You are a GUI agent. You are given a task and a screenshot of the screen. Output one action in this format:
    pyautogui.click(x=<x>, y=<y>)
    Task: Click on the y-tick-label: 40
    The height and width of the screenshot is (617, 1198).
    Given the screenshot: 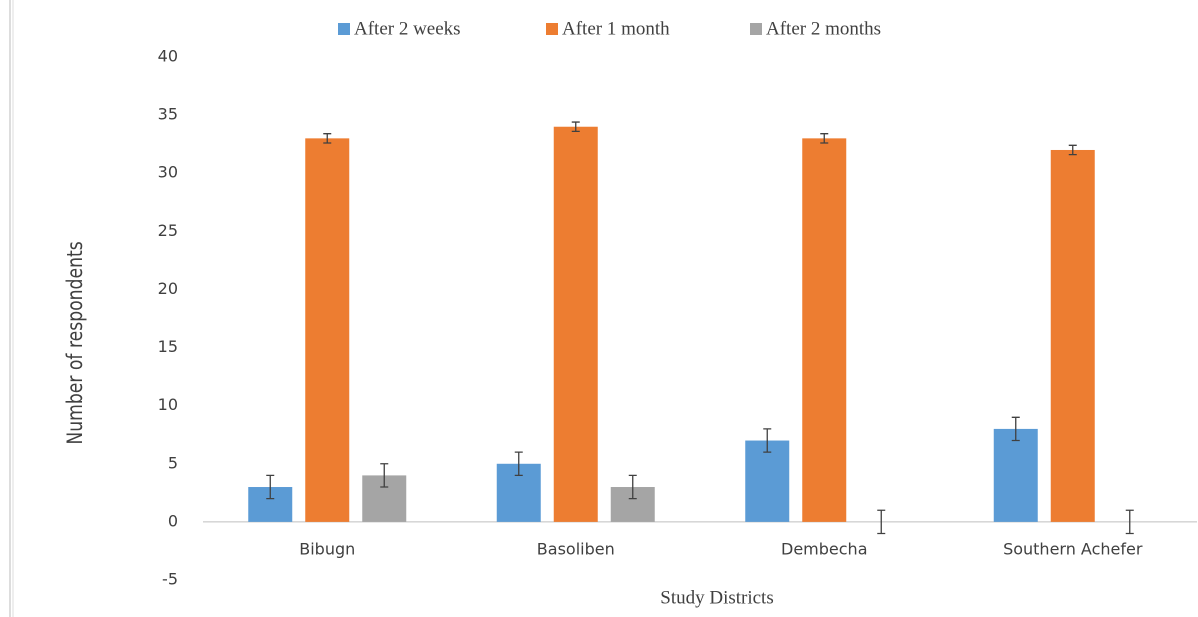 What is the action you would take?
    pyautogui.click(x=168, y=56)
    